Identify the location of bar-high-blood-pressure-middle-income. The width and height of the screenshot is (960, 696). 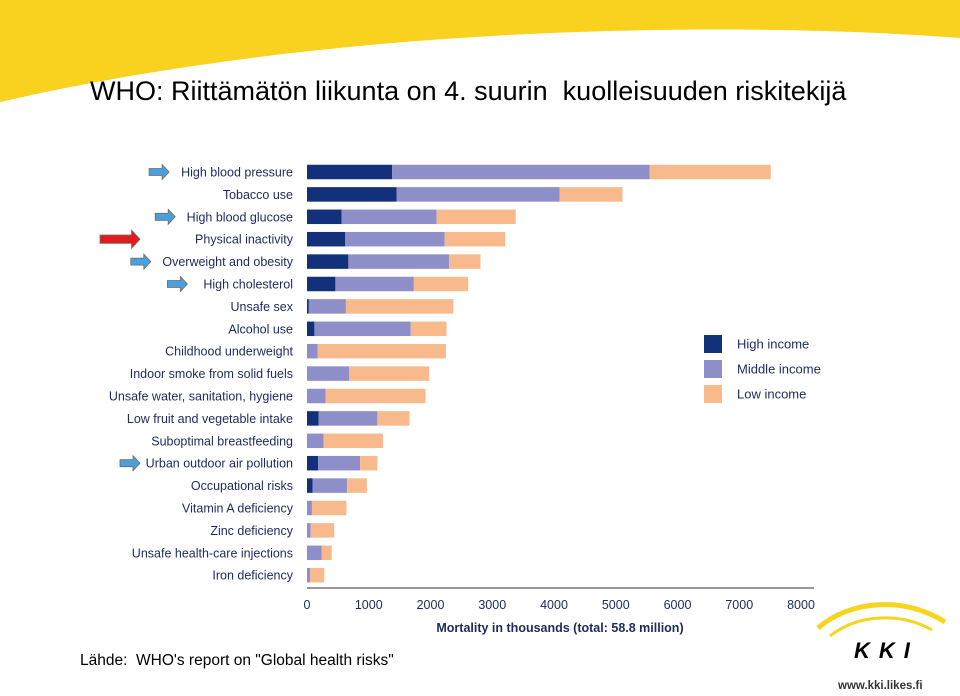
(521, 172).